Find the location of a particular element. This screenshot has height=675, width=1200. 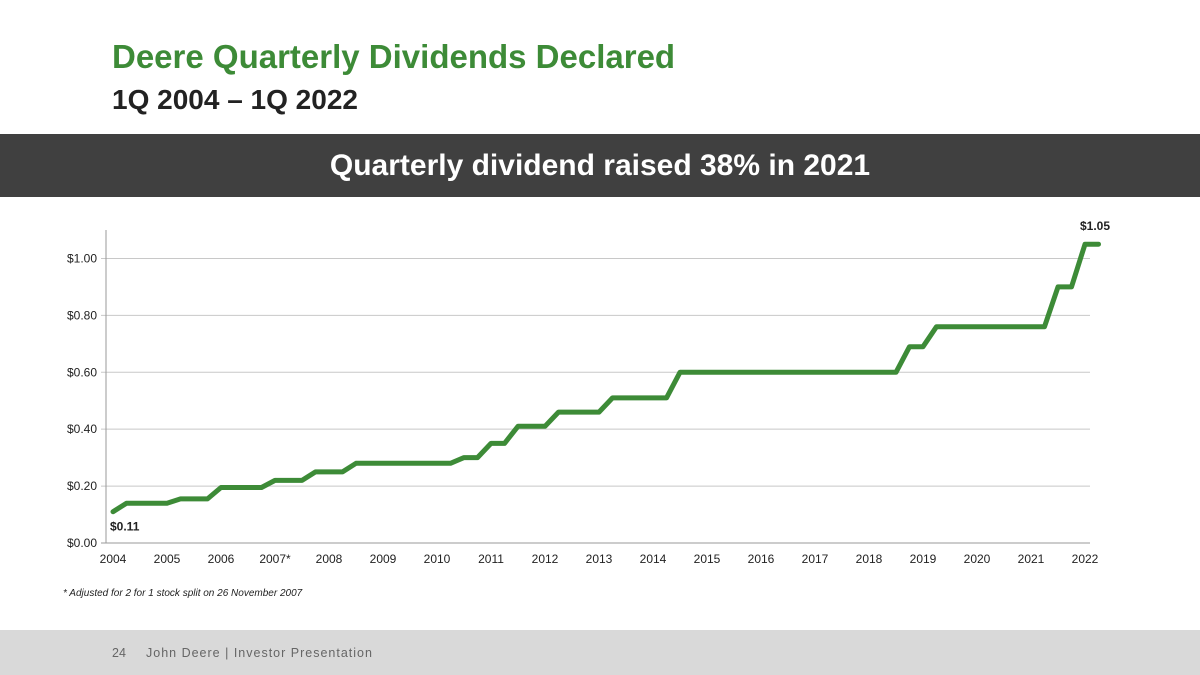

x-tick-label: 2021 is located at coordinates (1031, 559).